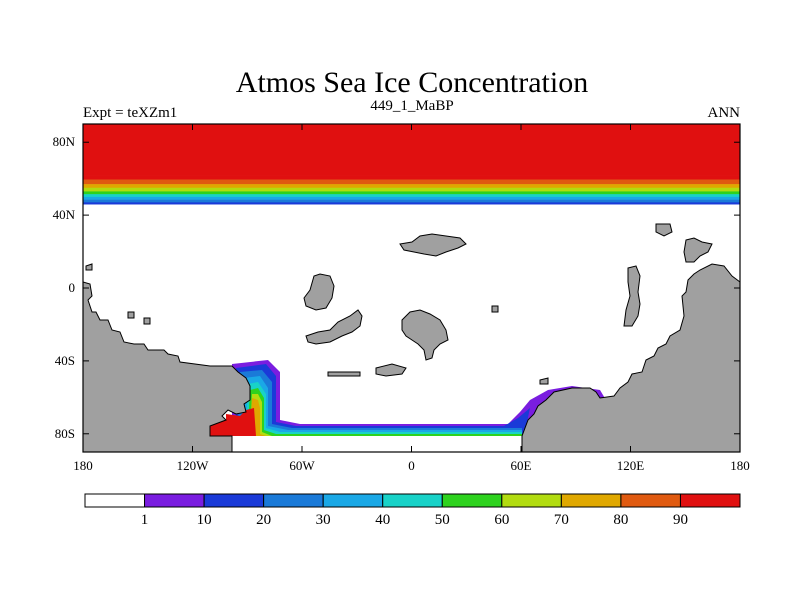 The width and height of the screenshot is (800, 600). Describe the element at coordinates (521, 465) in the screenshot. I see `x-tick-label: 60E` at that location.